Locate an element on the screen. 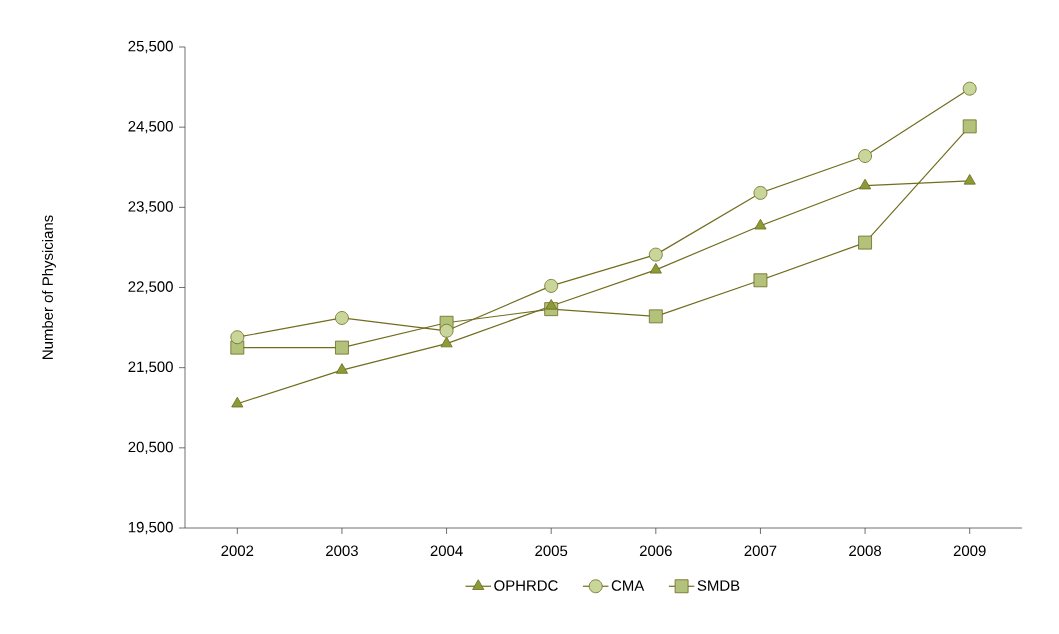 This screenshot has height=634, width=1059. y-tick-label: 23,500 is located at coordinates (150, 207).